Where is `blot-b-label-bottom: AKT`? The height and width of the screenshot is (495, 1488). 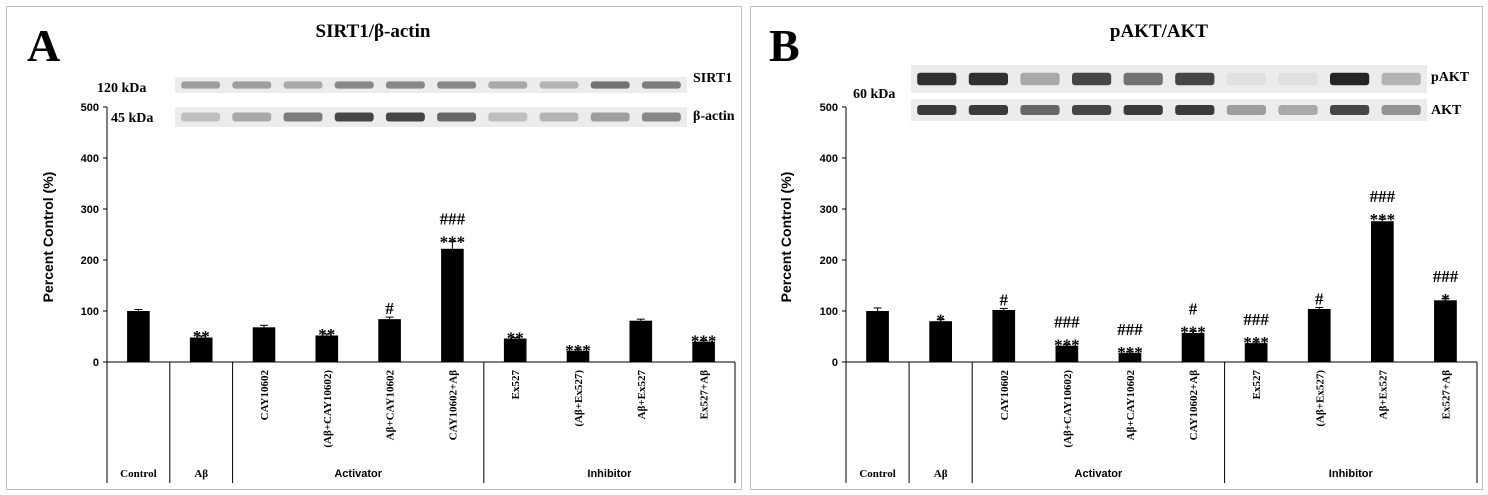 blot-b-label-bottom: AKT is located at coordinates (1446, 110).